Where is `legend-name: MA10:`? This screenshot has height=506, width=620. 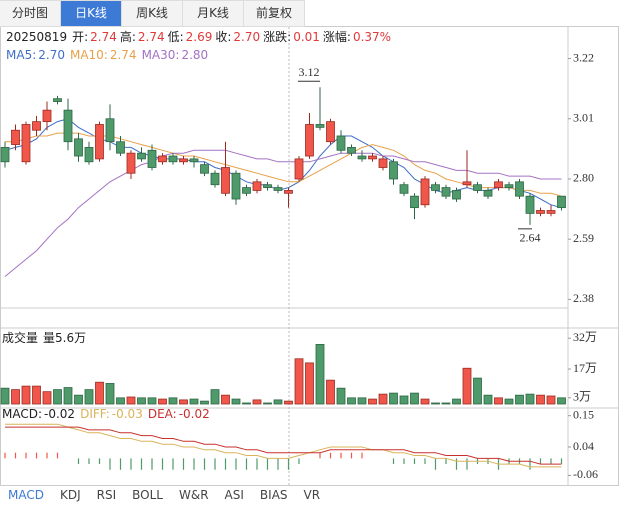 legend-name: MA10: is located at coordinates (88, 55).